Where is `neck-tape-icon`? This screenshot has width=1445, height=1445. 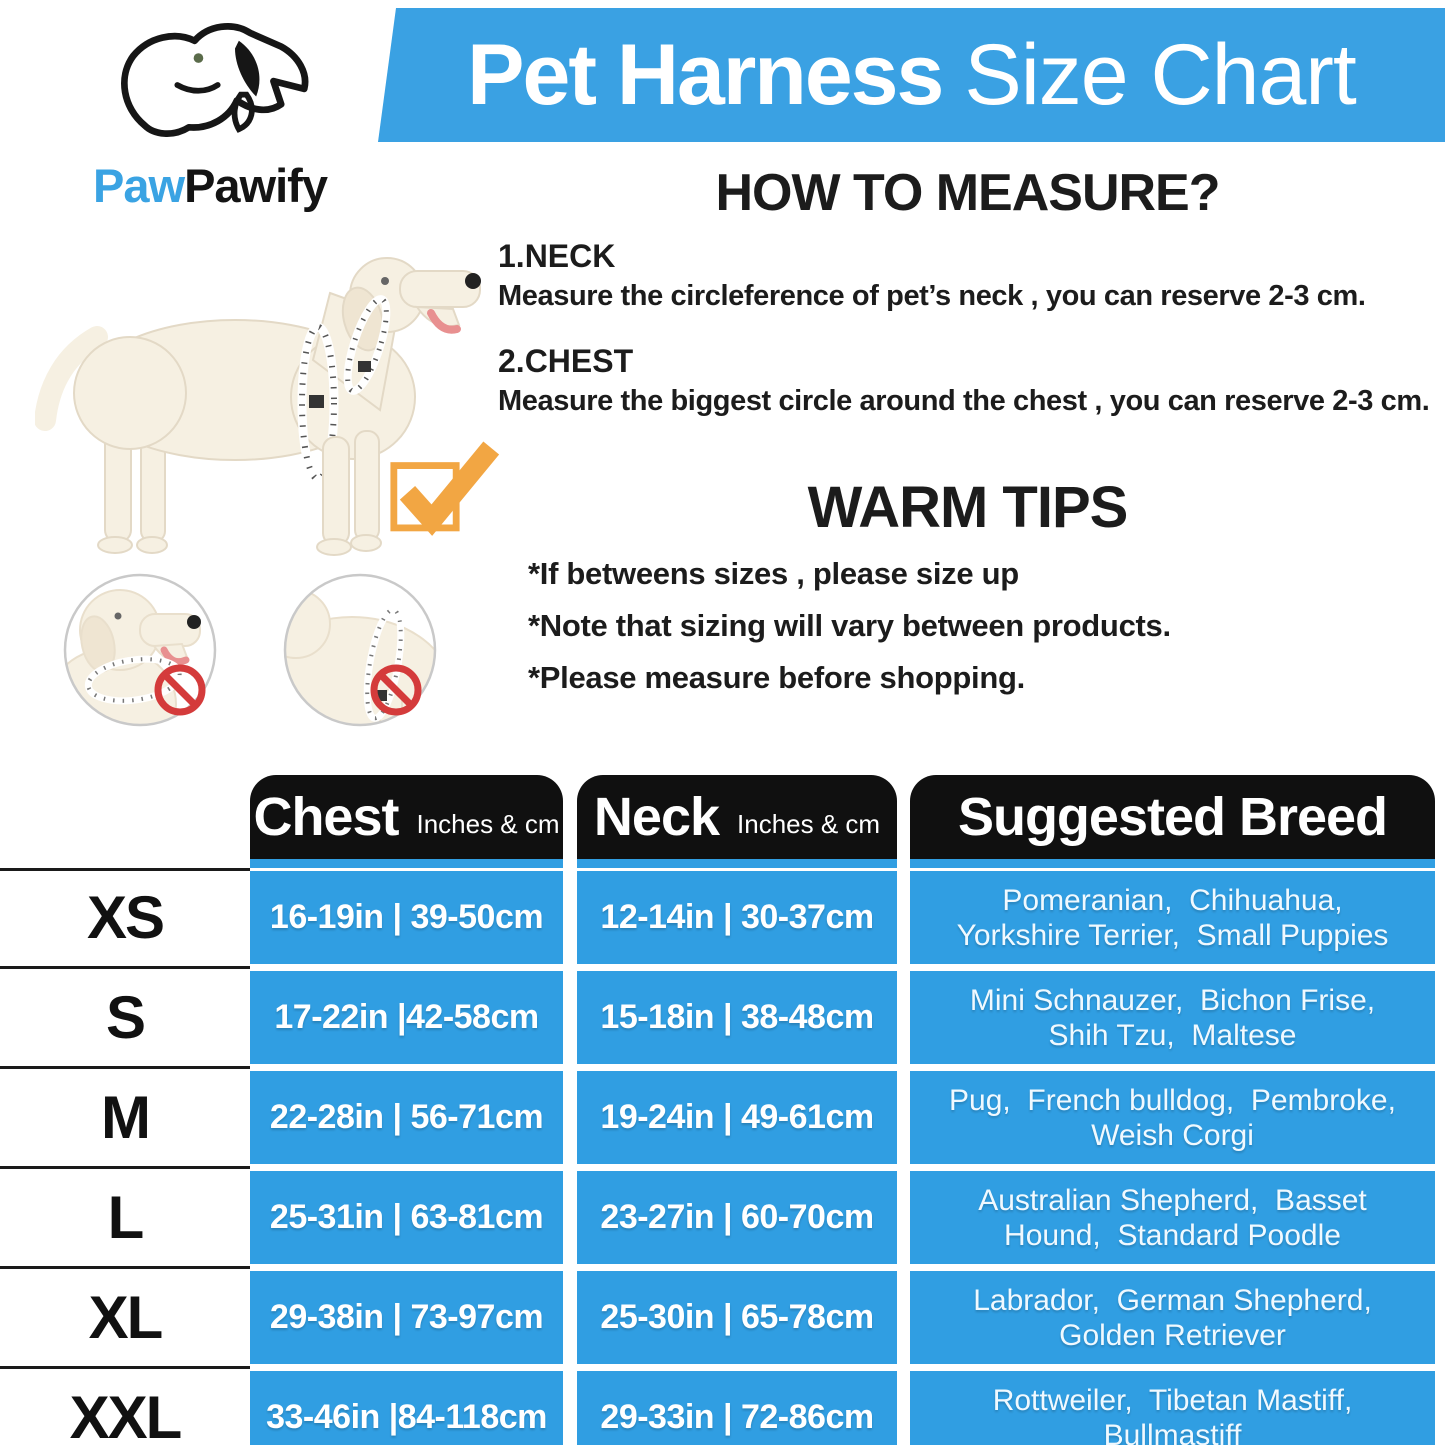 neck-tape-icon is located at coordinates (367, 345).